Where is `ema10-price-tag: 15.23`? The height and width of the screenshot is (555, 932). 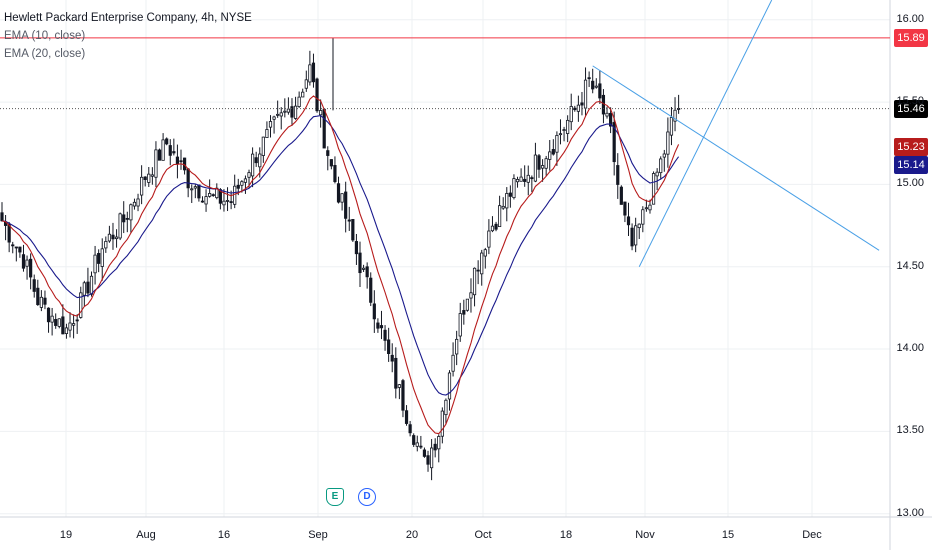 ema10-price-tag: 15.23 is located at coordinates (911, 146).